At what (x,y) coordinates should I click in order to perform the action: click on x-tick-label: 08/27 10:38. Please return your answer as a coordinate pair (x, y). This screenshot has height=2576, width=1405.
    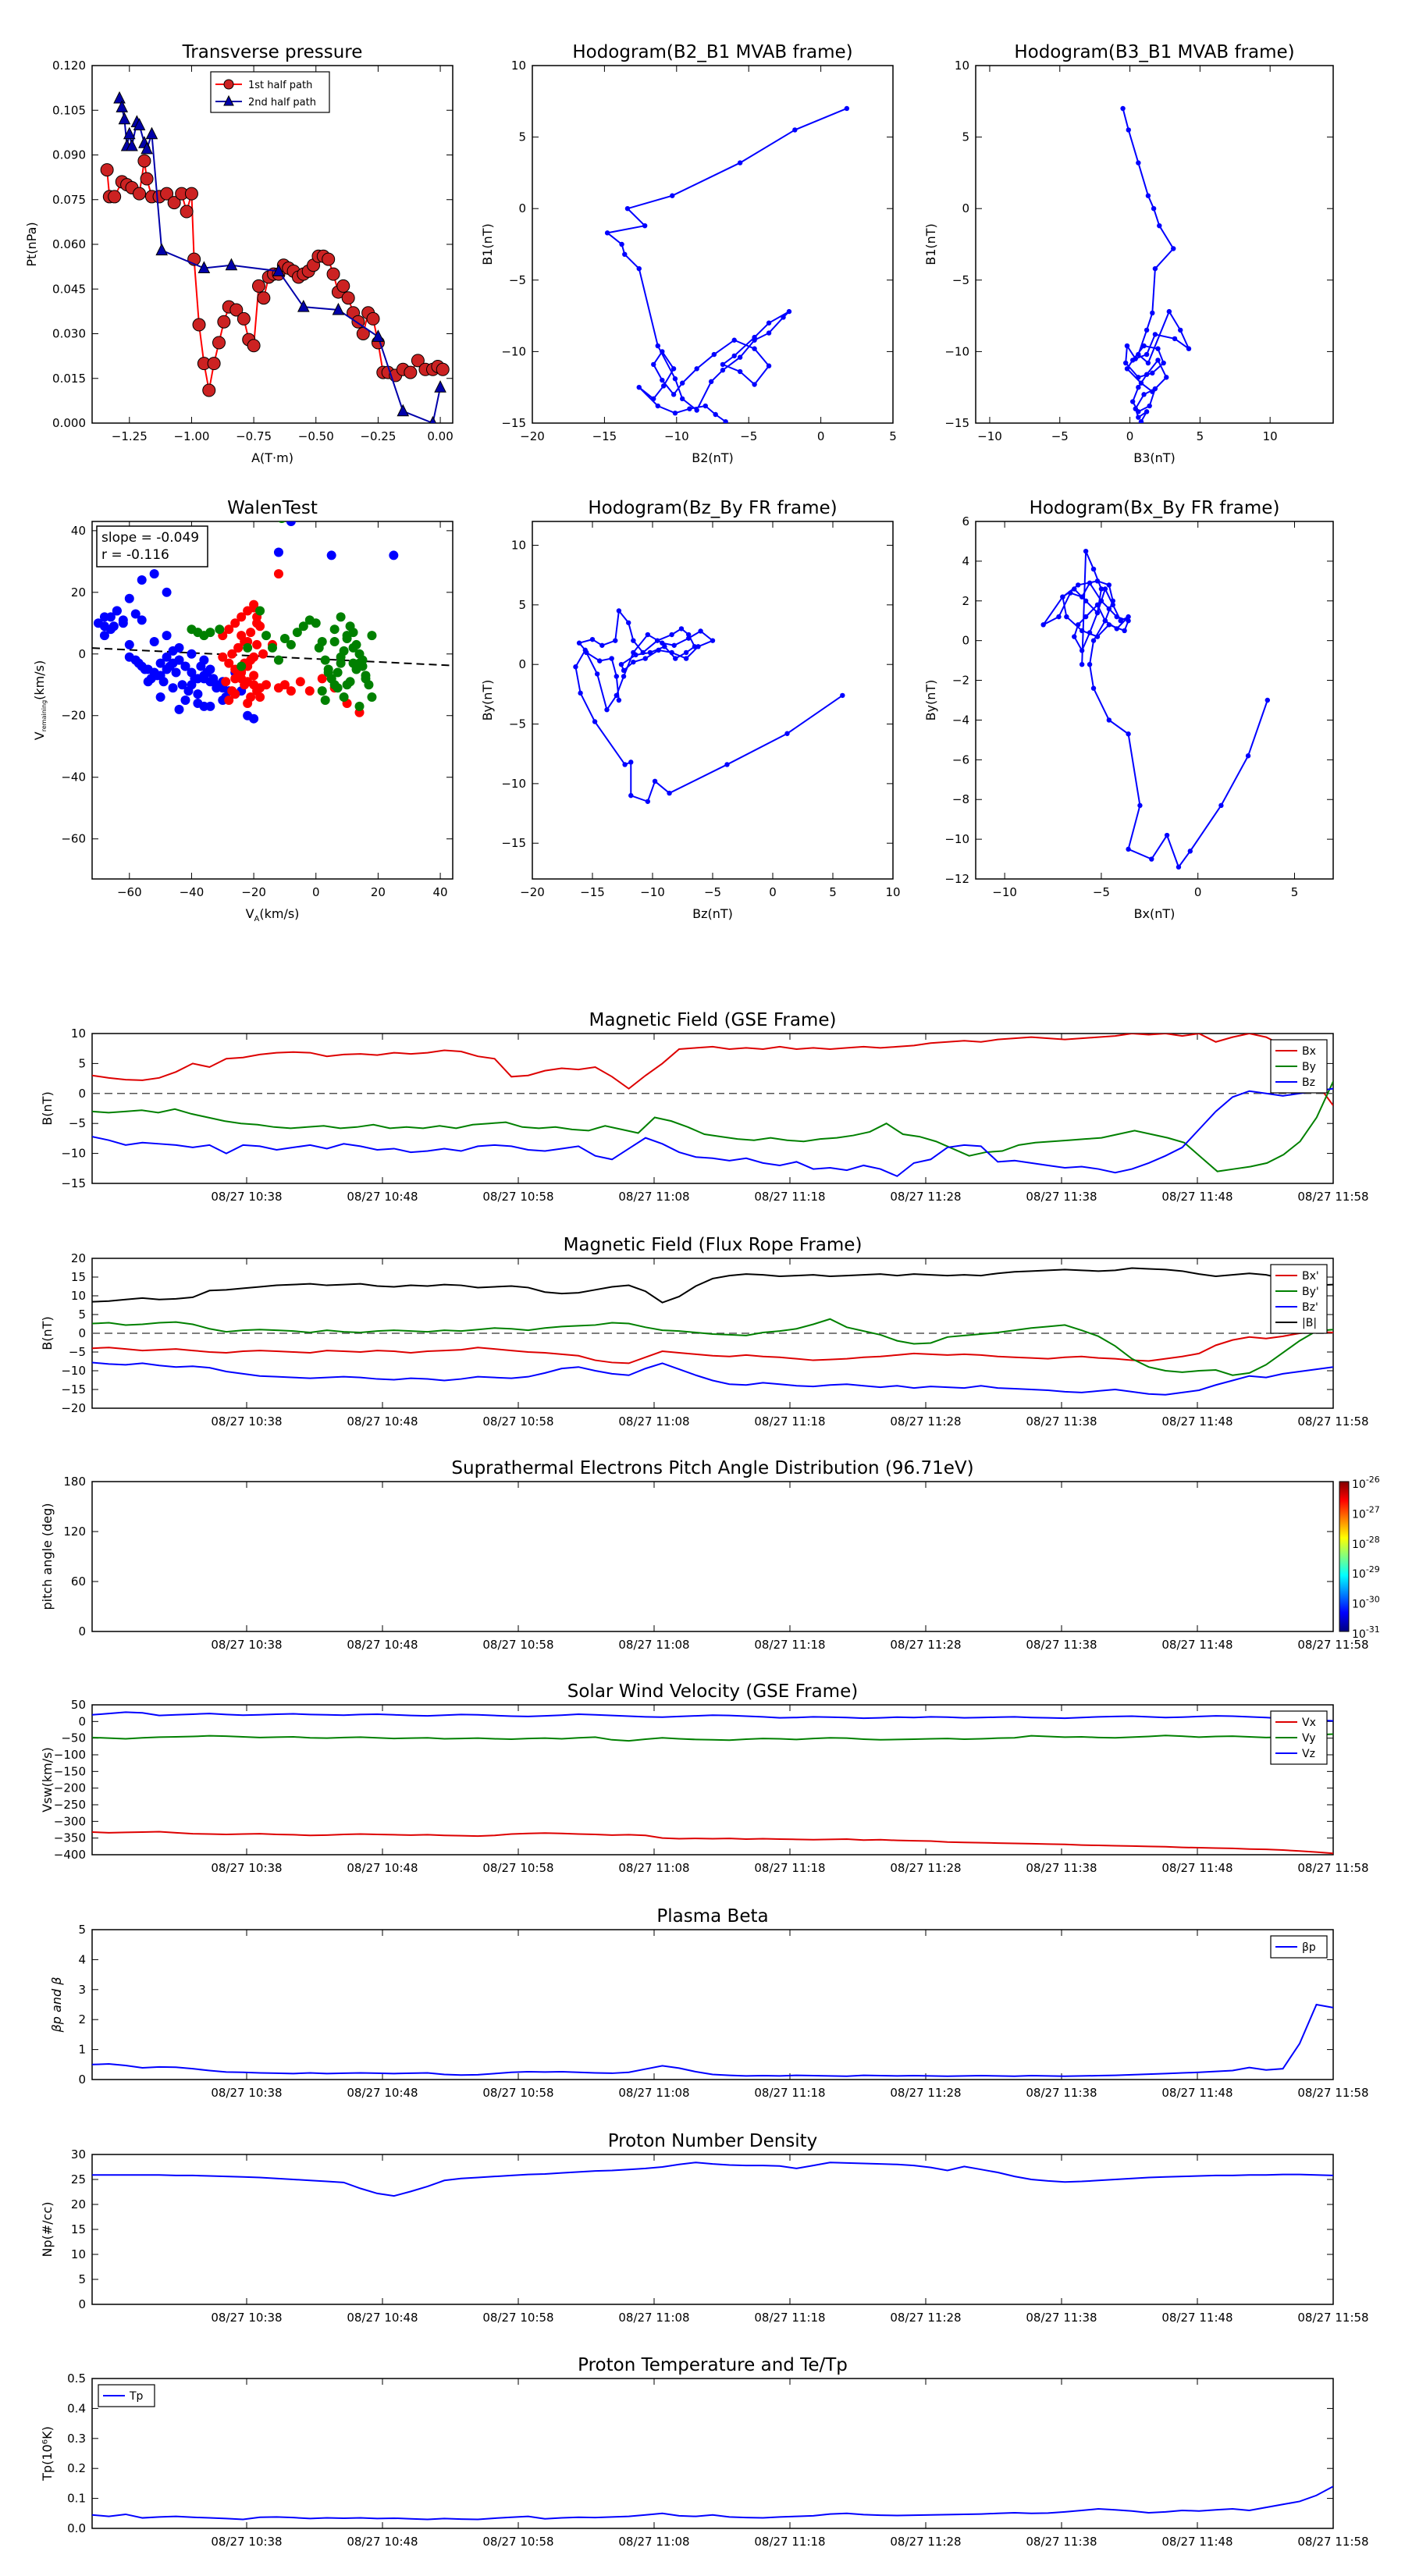
    Looking at the image, I should click on (246, 1645).